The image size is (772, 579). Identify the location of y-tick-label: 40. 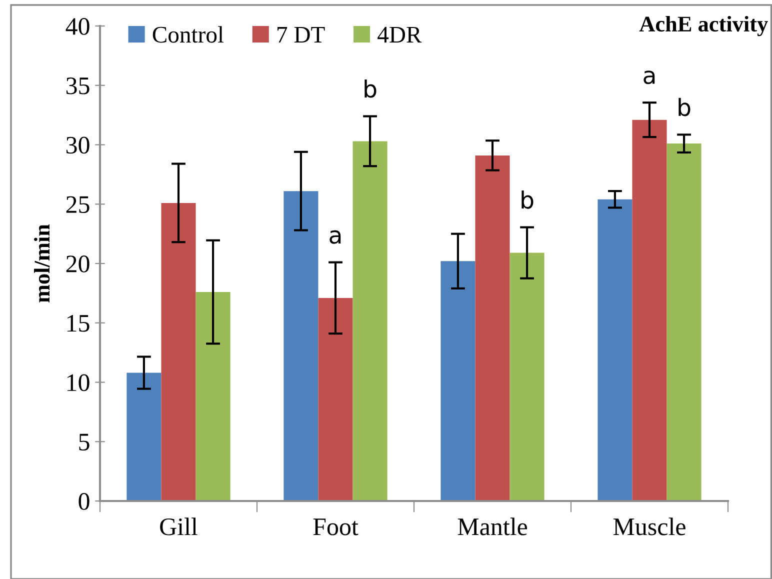
(78, 26).